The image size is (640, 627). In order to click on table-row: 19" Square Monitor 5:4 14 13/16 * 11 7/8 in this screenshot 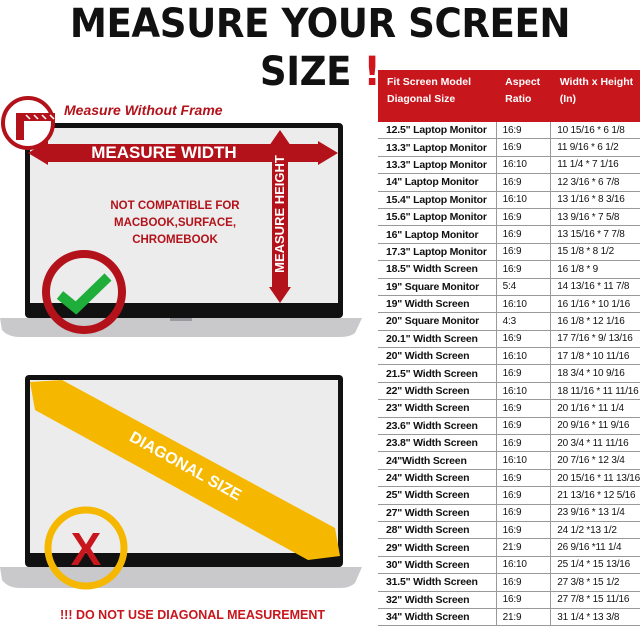, I will do `click(509, 287)`.